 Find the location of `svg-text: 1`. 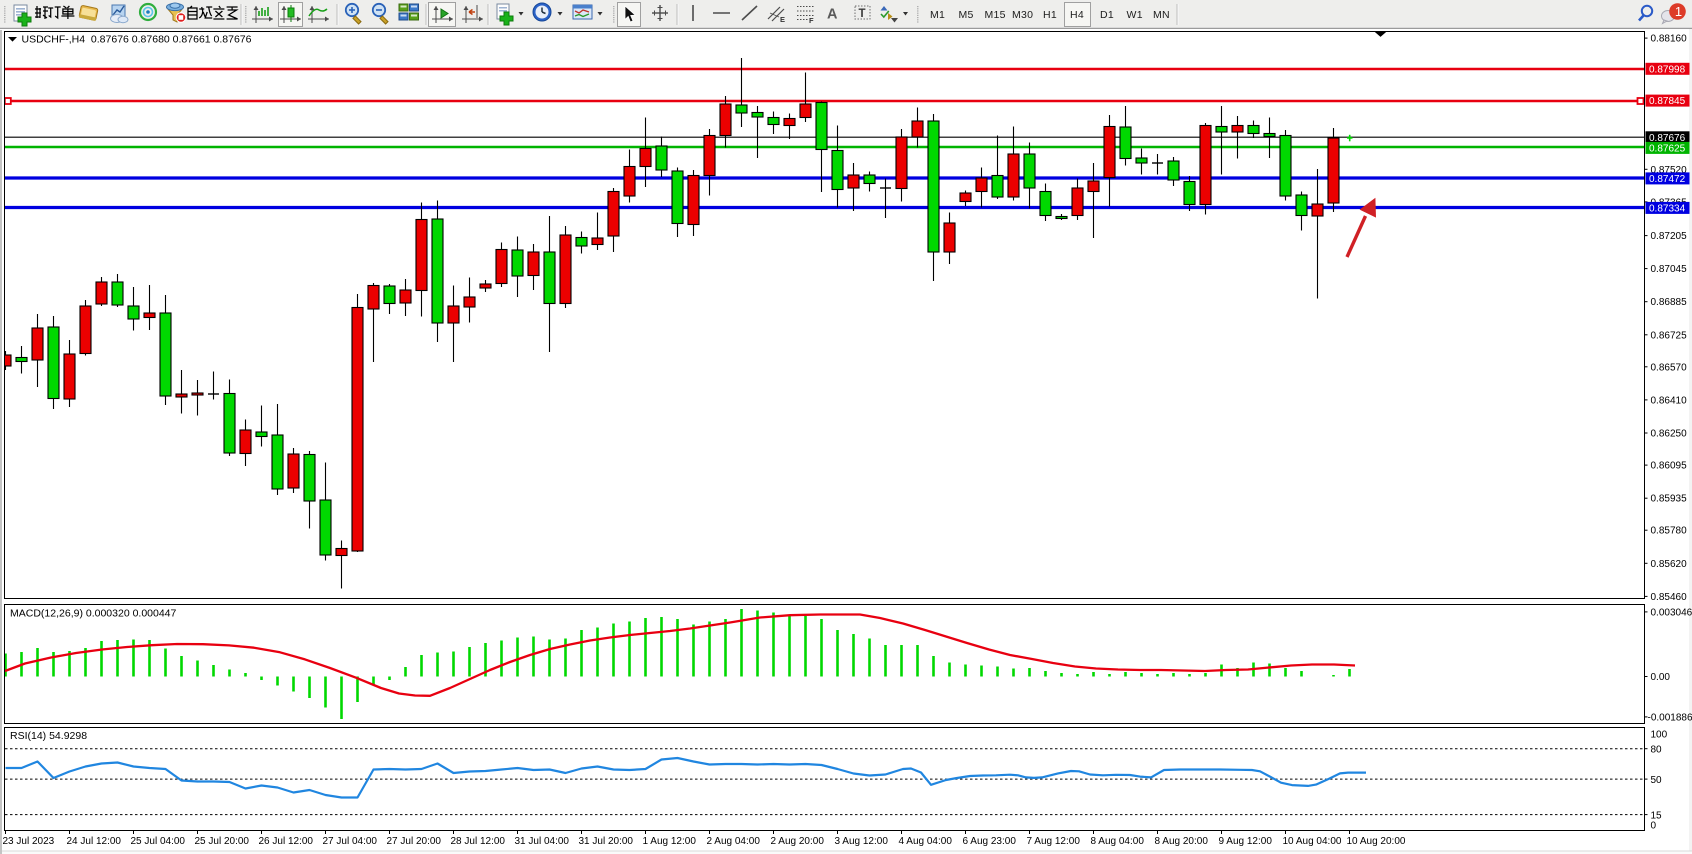

svg-text: 1 is located at coordinates (1678, 11).